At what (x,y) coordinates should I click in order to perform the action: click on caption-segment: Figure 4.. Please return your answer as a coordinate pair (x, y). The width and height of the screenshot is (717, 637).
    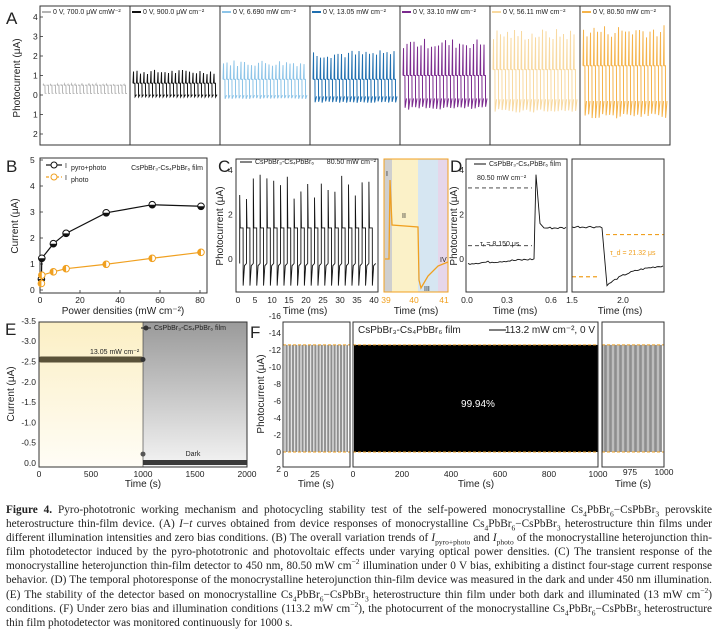
    Looking at the image, I should click on (29, 510).